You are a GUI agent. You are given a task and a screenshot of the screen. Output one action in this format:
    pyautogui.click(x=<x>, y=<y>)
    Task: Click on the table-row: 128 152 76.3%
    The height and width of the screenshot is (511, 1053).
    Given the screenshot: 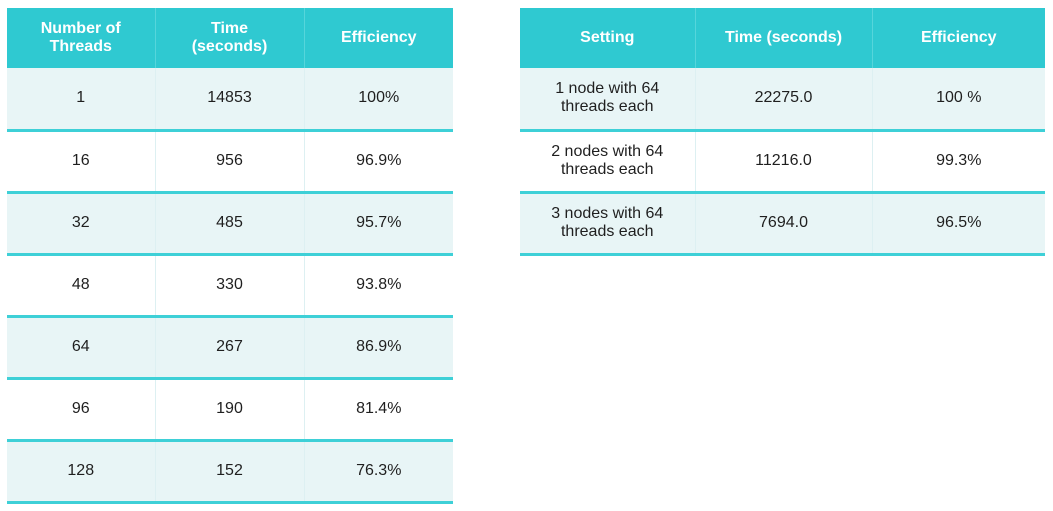 What is the action you would take?
    pyautogui.click(x=230, y=472)
    